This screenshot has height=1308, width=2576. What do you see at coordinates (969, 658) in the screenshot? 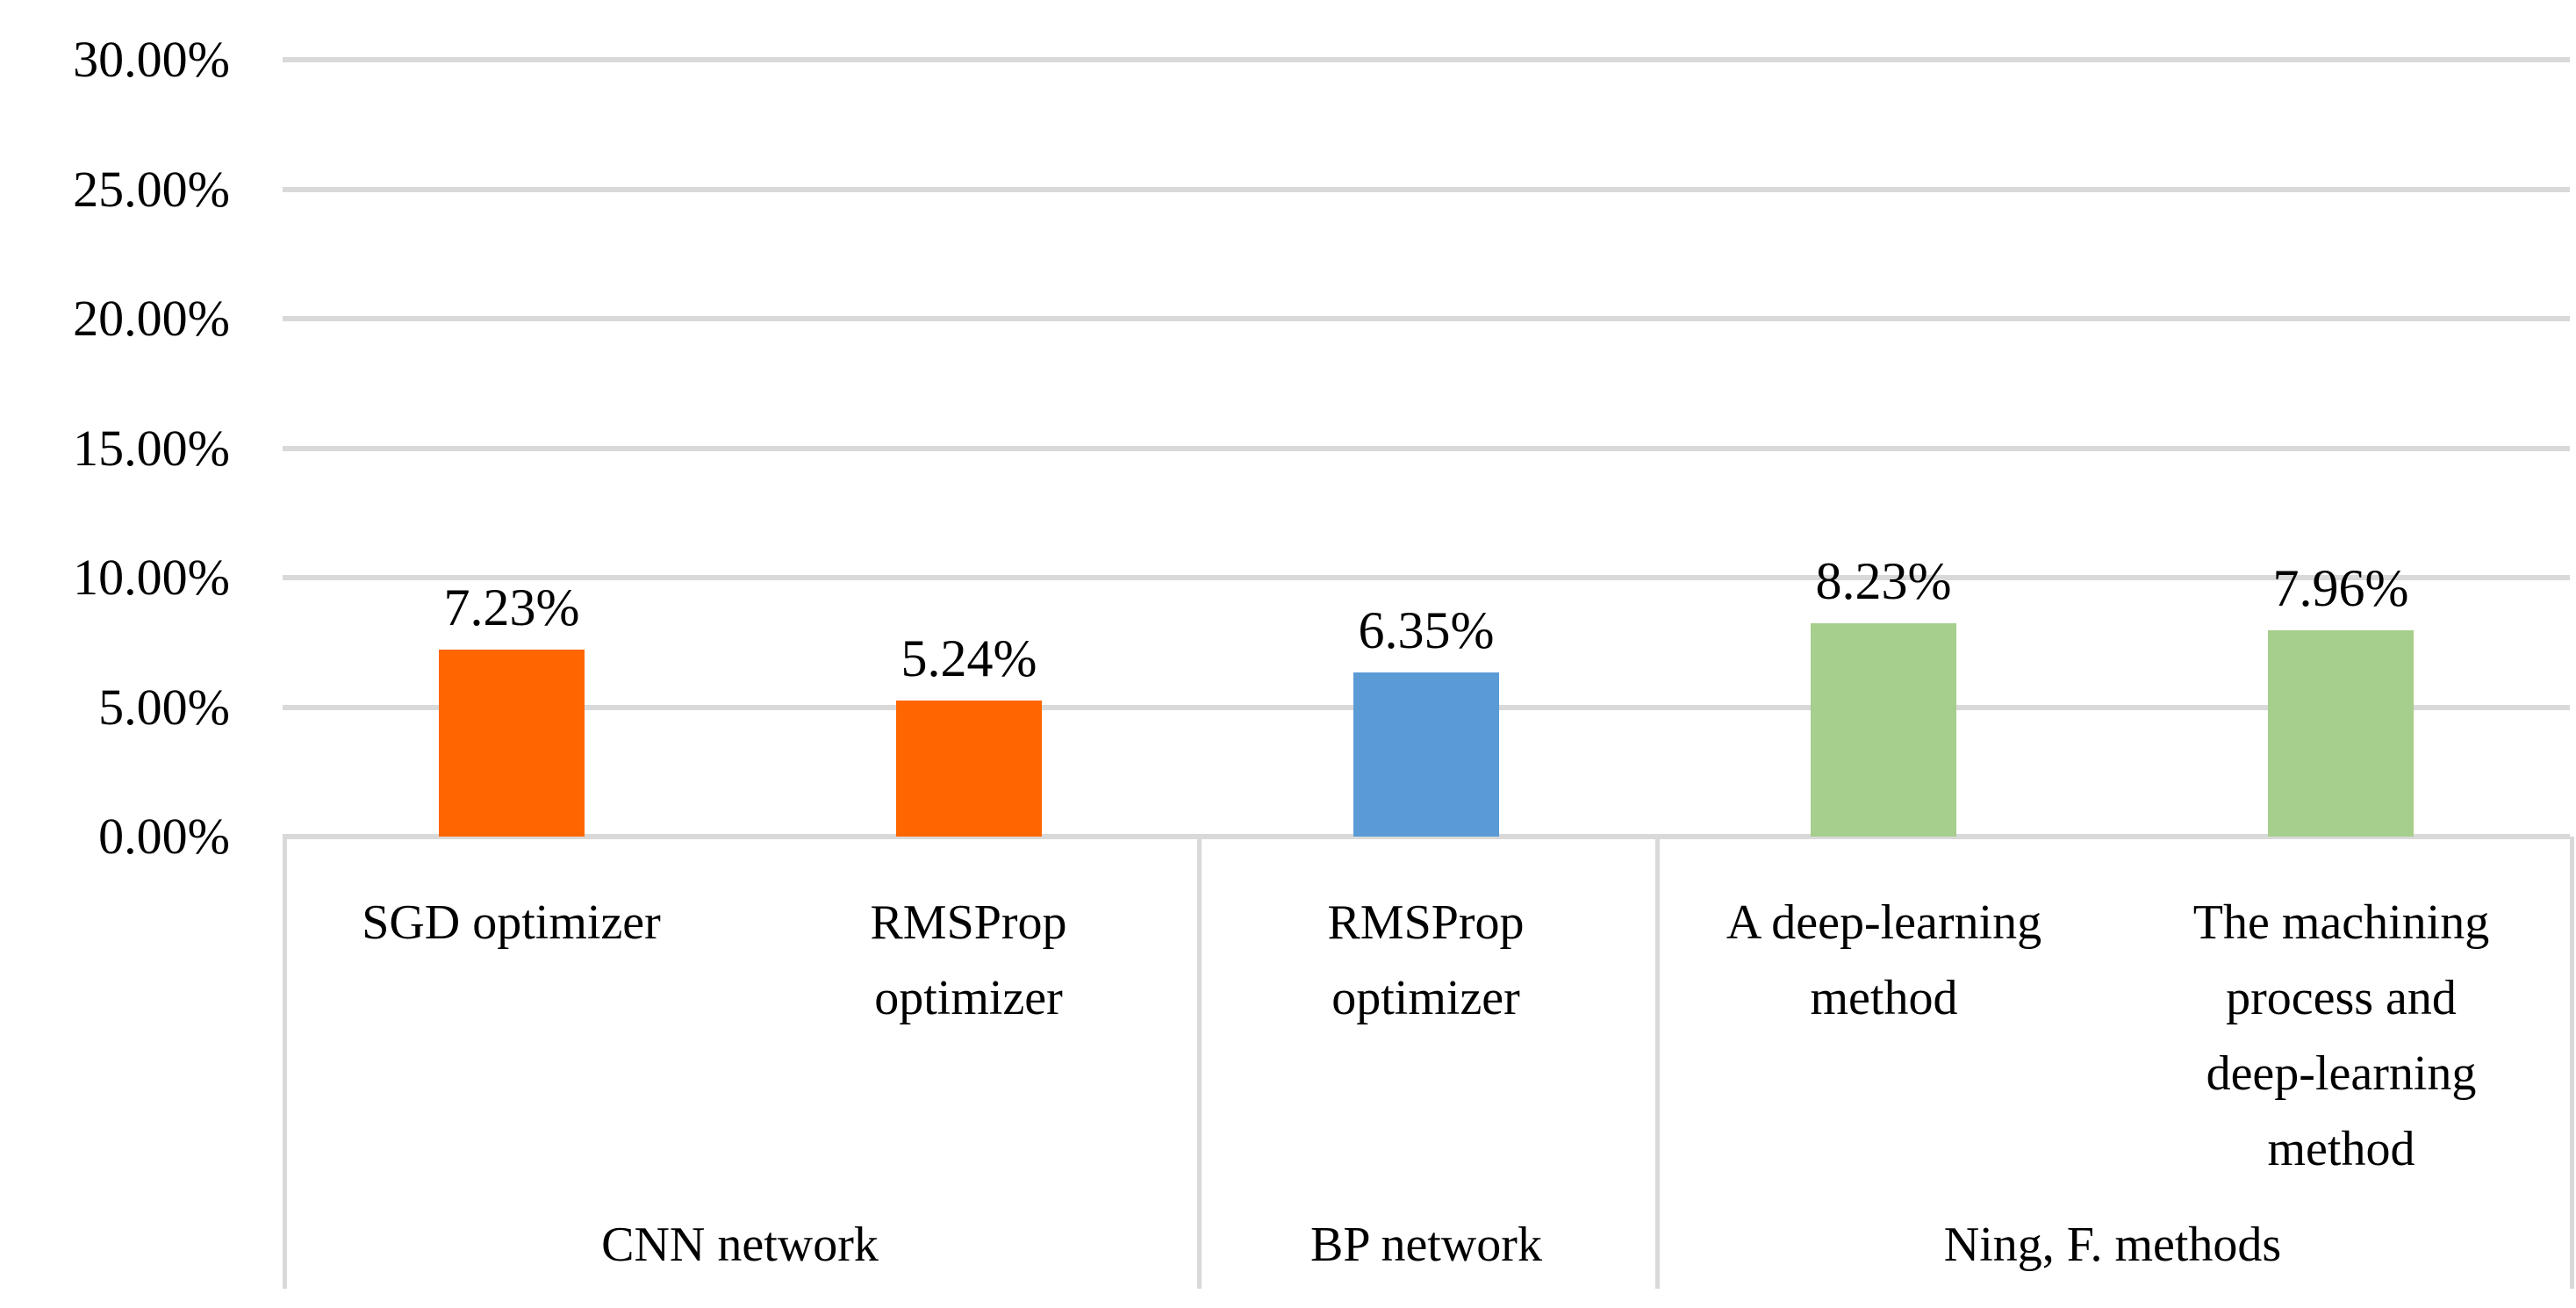
I see `bar-value-label: 5.24%` at bounding box center [969, 658].